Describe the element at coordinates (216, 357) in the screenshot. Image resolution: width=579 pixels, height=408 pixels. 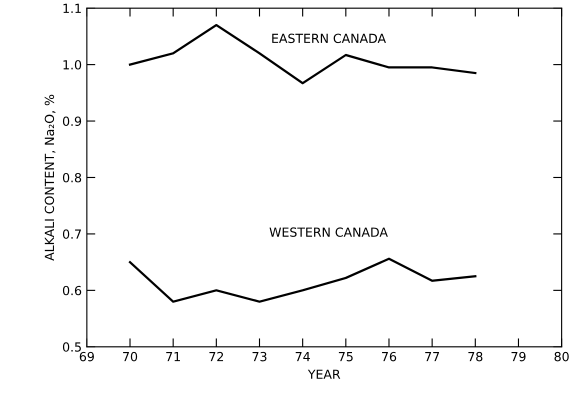
I see `x-tick-label: 72` at that location.